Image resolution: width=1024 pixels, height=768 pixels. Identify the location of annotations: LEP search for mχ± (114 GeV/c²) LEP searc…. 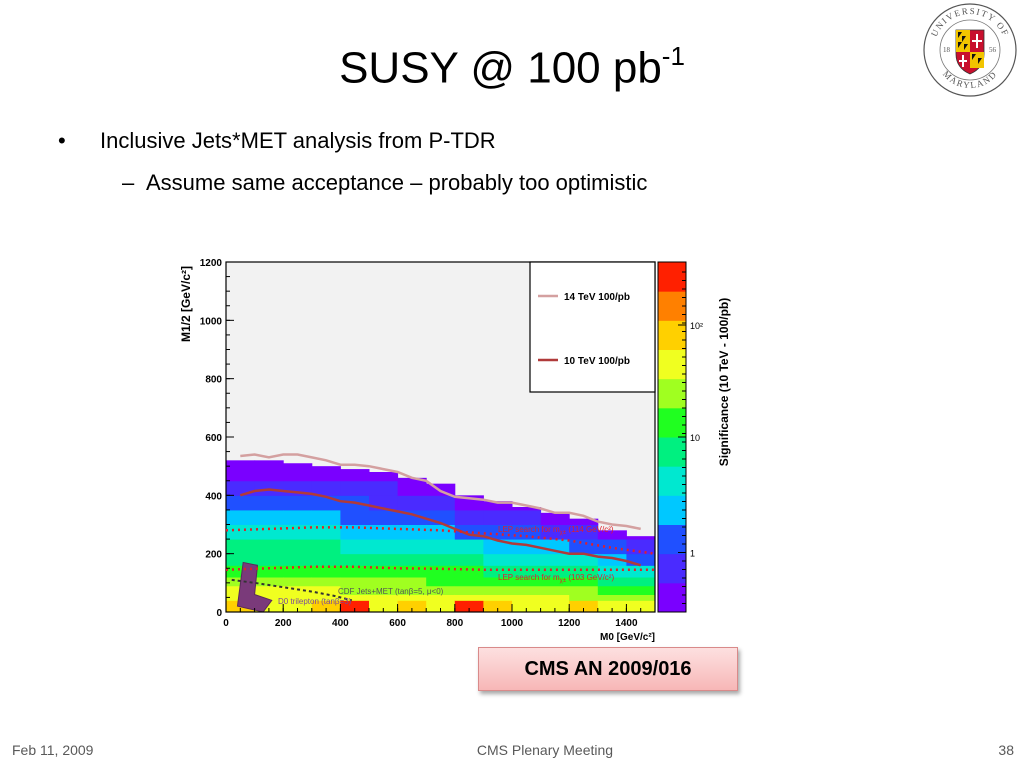
(446, 565).